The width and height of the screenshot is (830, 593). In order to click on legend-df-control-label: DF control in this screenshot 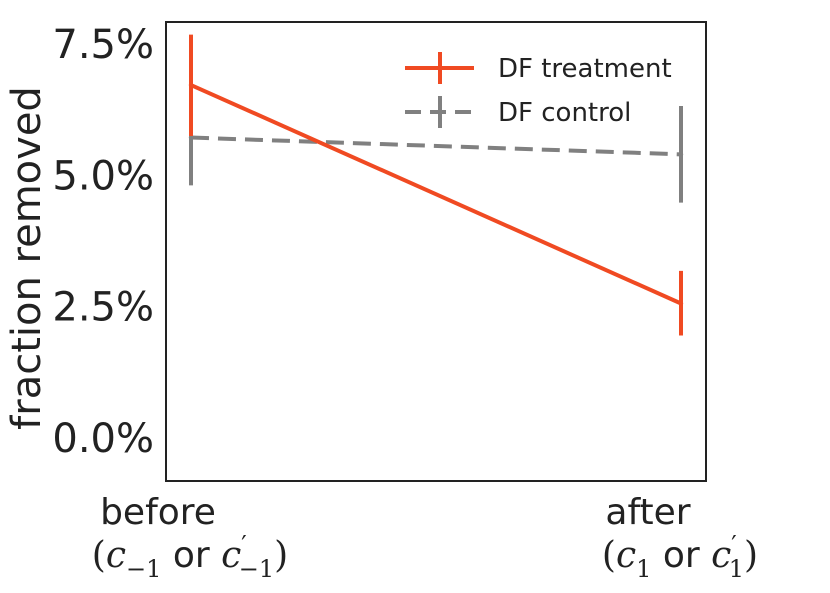, I will do `click(564, 113)`.